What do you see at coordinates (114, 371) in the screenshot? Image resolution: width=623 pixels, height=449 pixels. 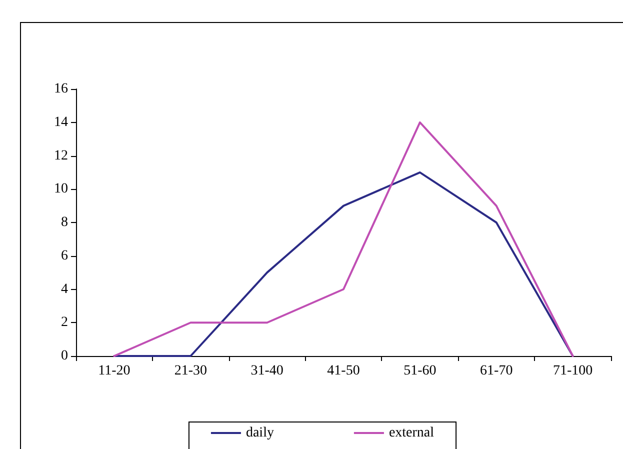 I see `x-tick-label: 11-20` at bounding box center [114, 371].